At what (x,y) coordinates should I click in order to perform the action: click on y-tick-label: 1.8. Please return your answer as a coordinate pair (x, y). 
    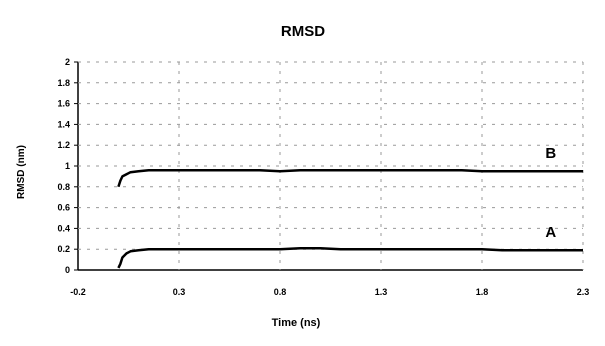
    Looking at the image, I should click on (63, 83).